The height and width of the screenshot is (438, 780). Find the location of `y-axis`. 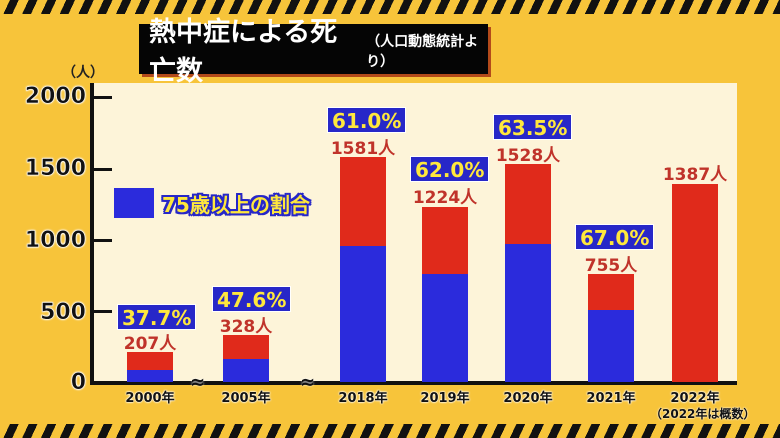

y-axis is located at coordinates (92, 234).